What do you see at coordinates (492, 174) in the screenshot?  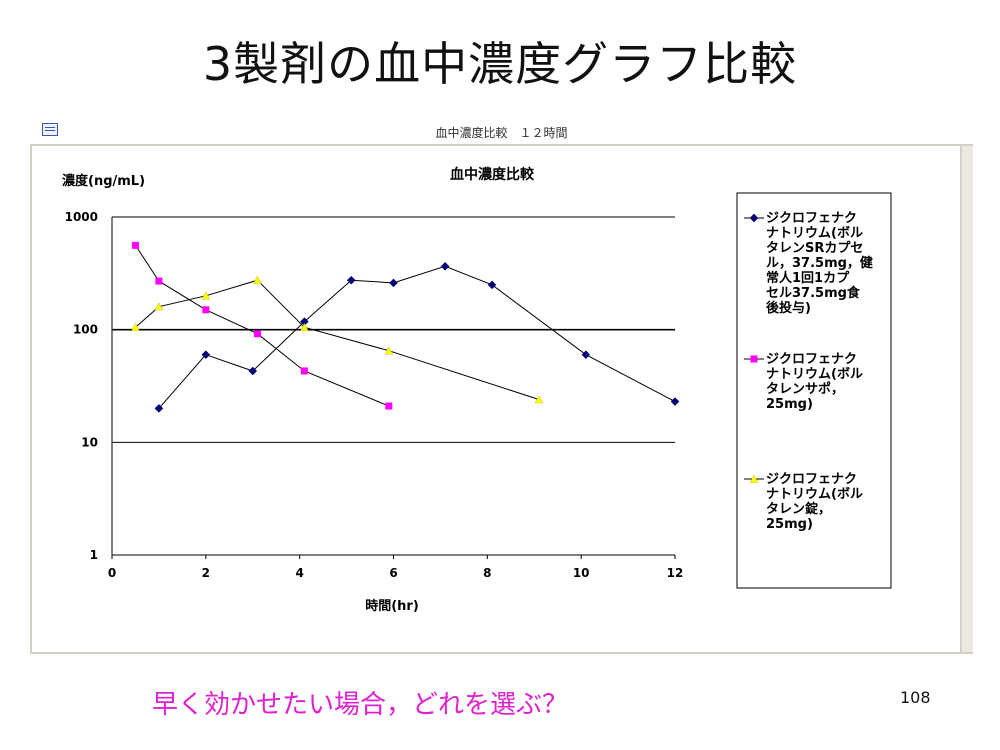 I see `chart-title: 血中濃度比較` at bounding box center [492, 174].